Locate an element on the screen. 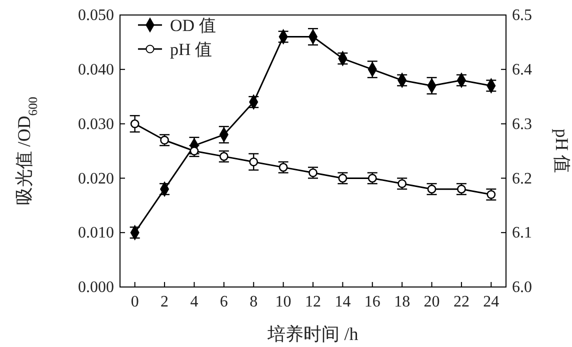 The height and width of the screenshot is (347, 572). y-tick-label: 0.050 is located at coordinates (96, 15).